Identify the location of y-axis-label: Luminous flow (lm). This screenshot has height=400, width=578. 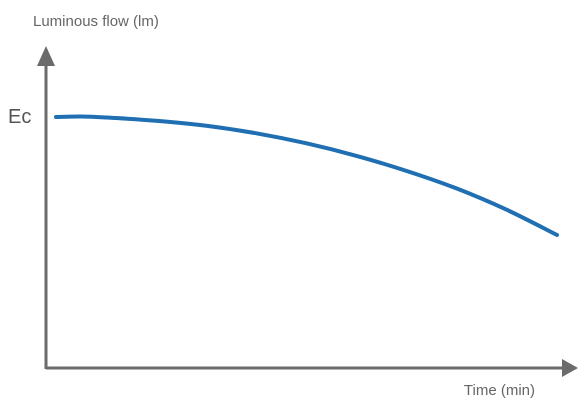
(96, 21).